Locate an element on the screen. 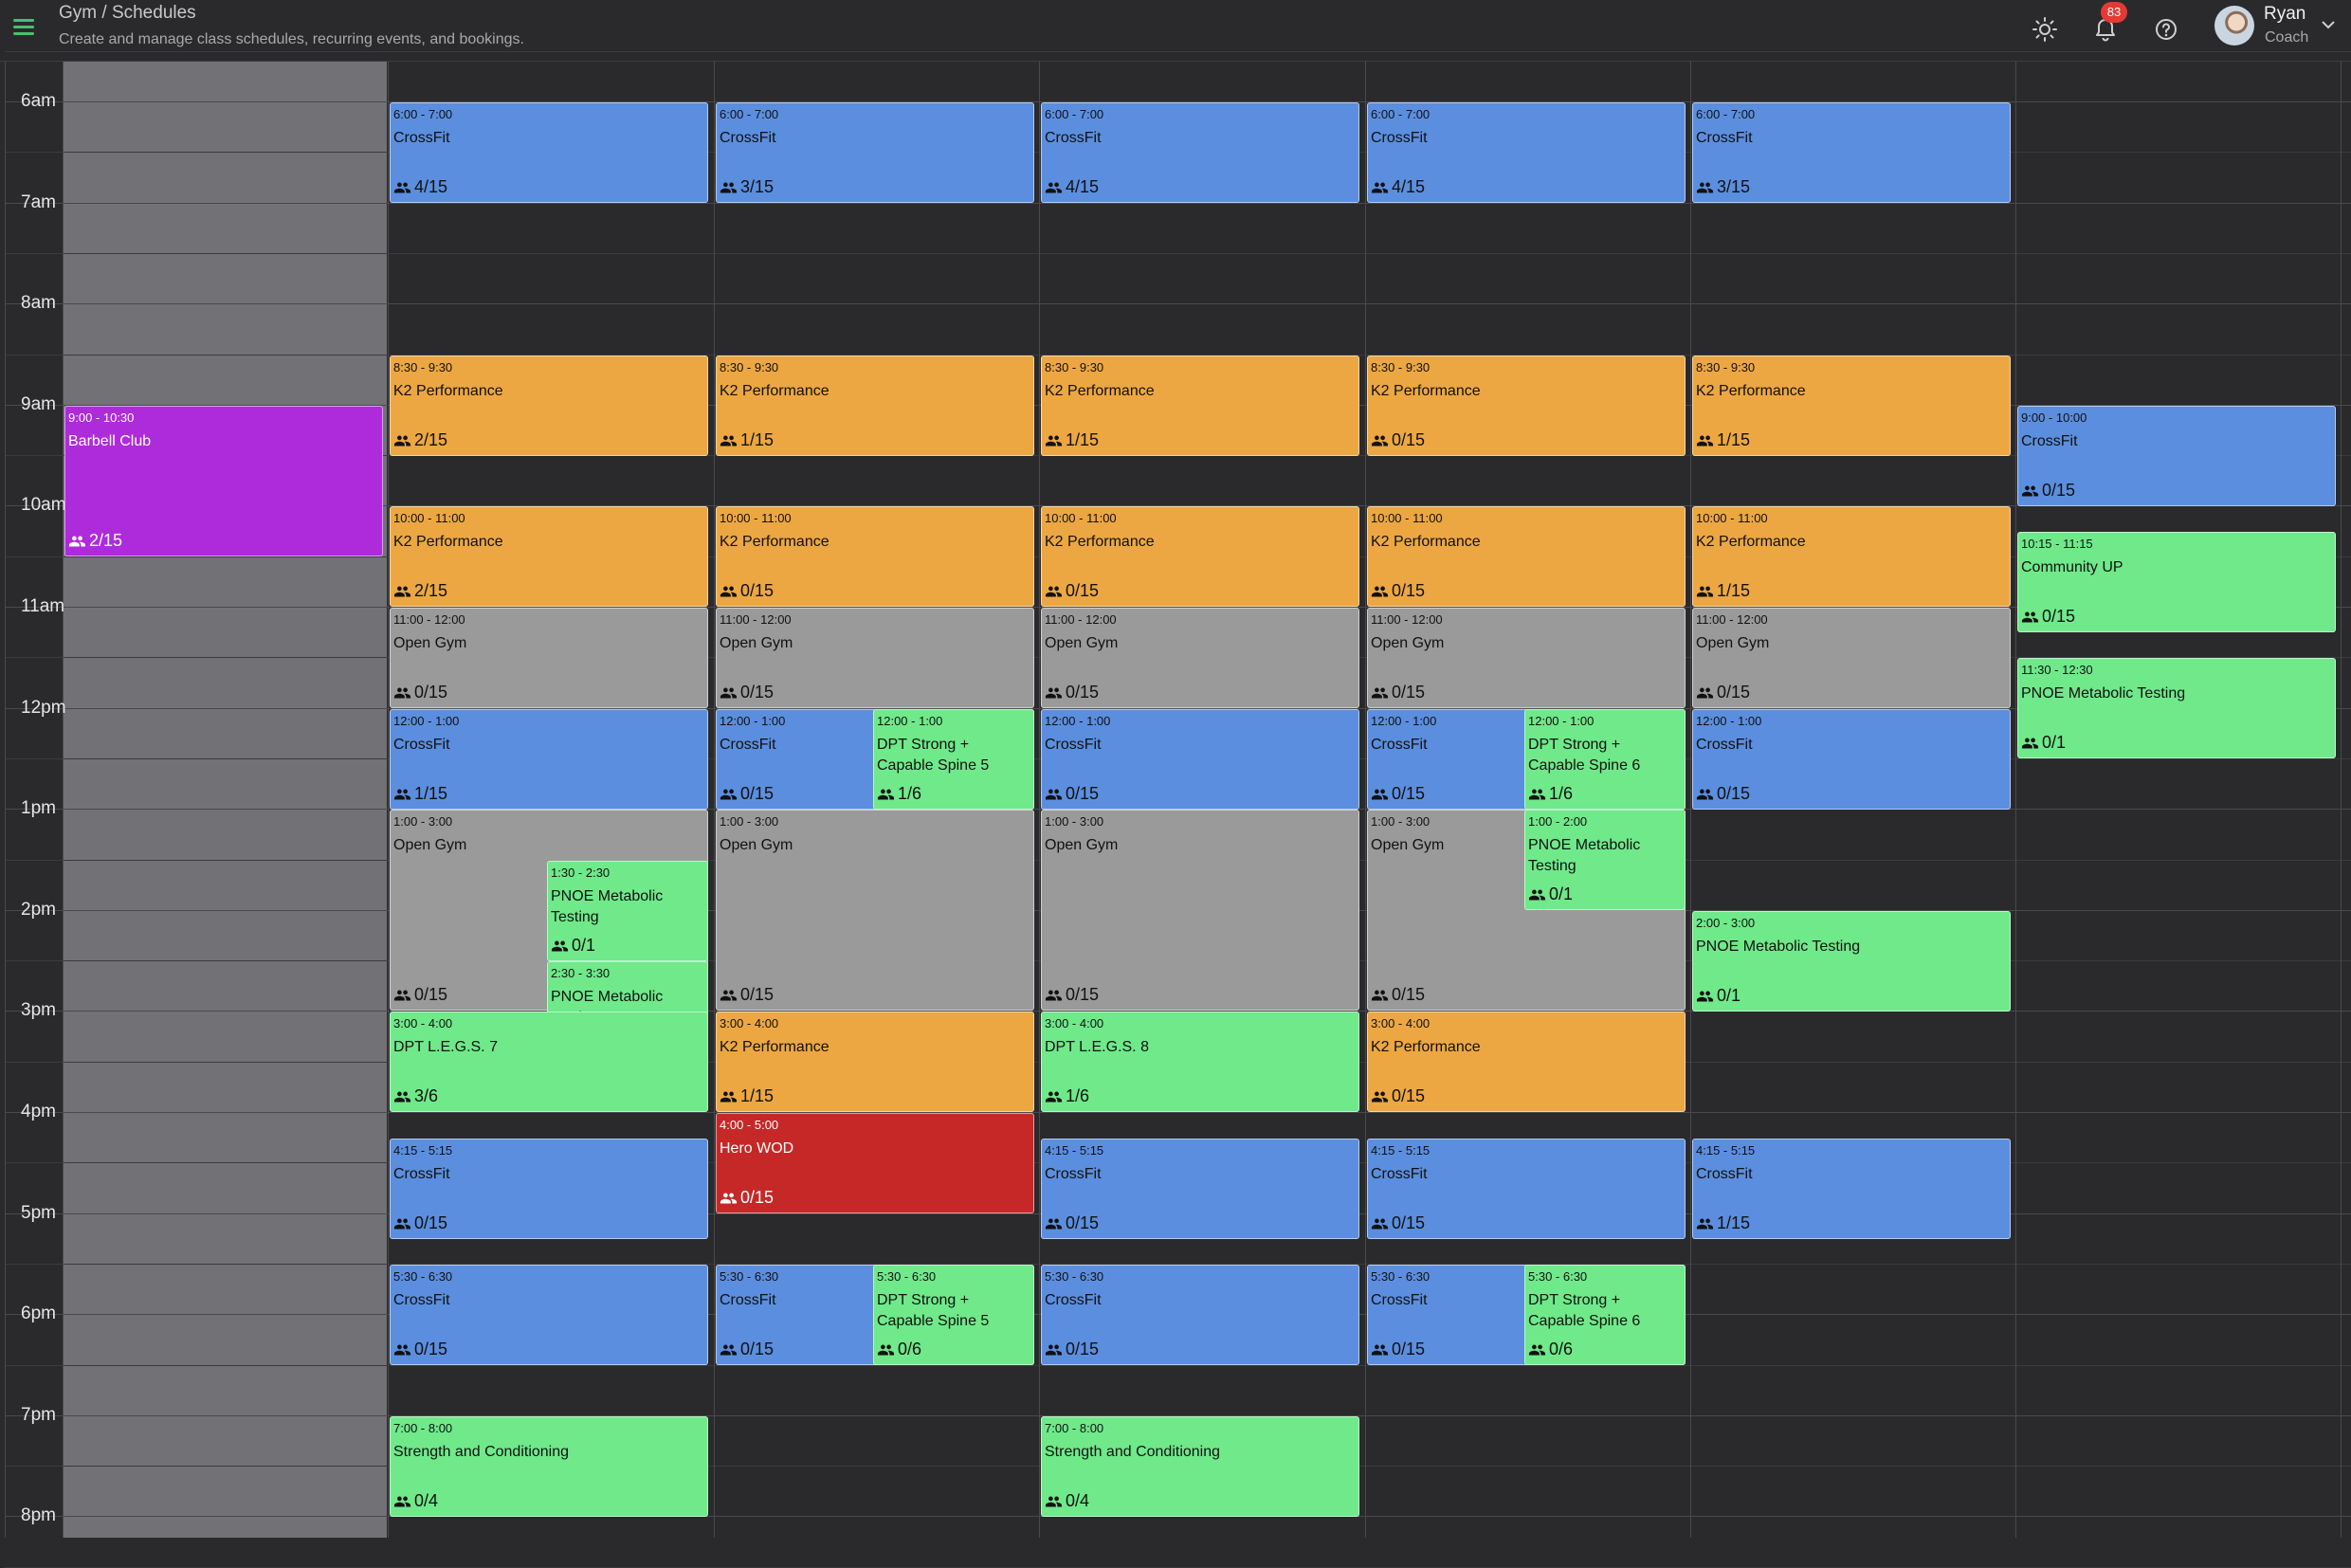 The width and height of the screenshot is (2351, 1568). event-card: 10:00 - 11:00 K2 Performance 2/15 is located at coordinates (549, 556).